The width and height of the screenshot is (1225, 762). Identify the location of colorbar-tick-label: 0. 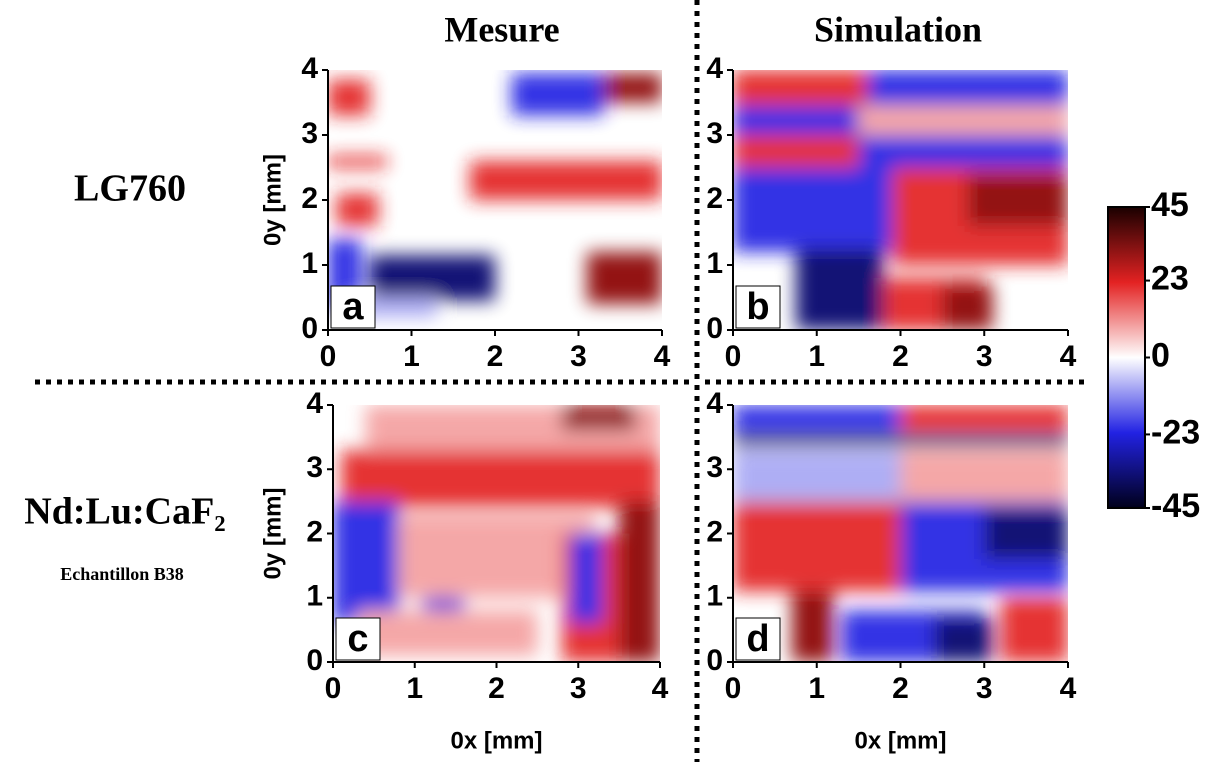
(1160, 355).